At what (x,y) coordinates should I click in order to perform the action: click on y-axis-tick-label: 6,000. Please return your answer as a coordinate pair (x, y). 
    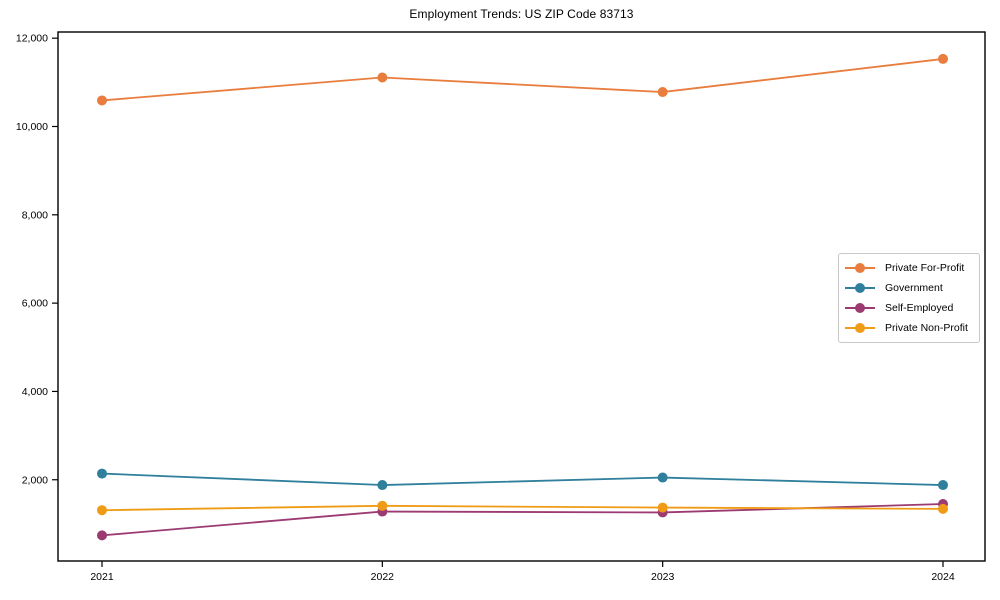
    Looking at the image, I should click on (35, 304).